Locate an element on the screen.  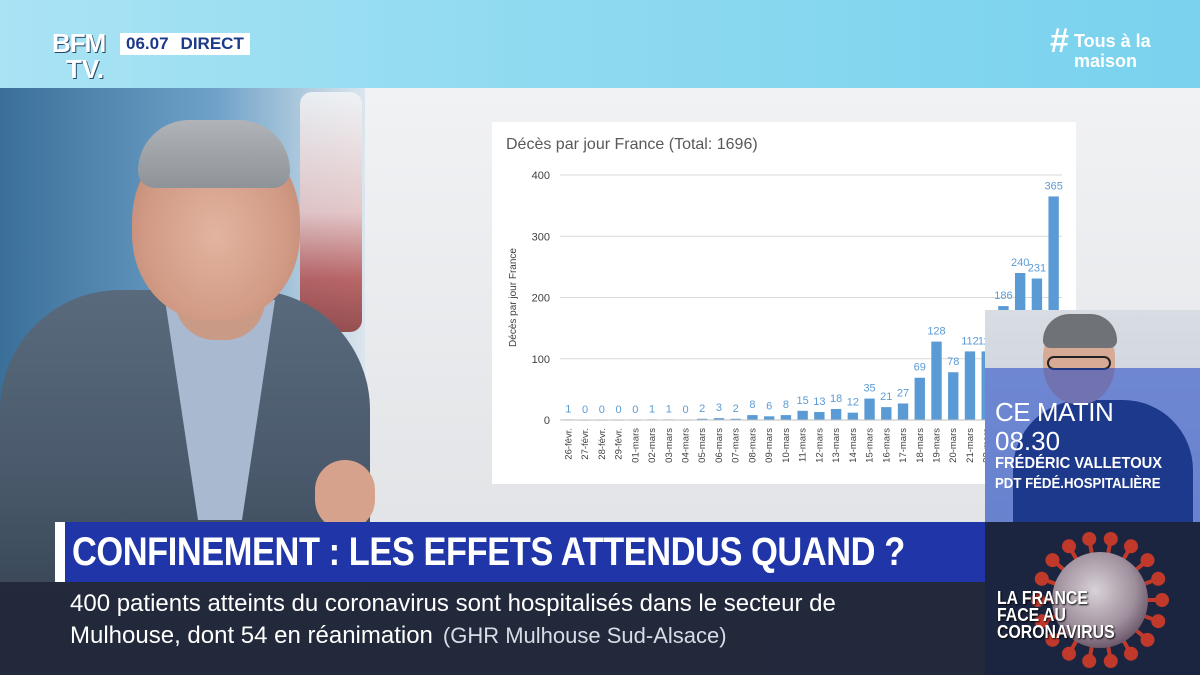
clock-box: 06.07 DIRECT is located at coordinates (185, 44).